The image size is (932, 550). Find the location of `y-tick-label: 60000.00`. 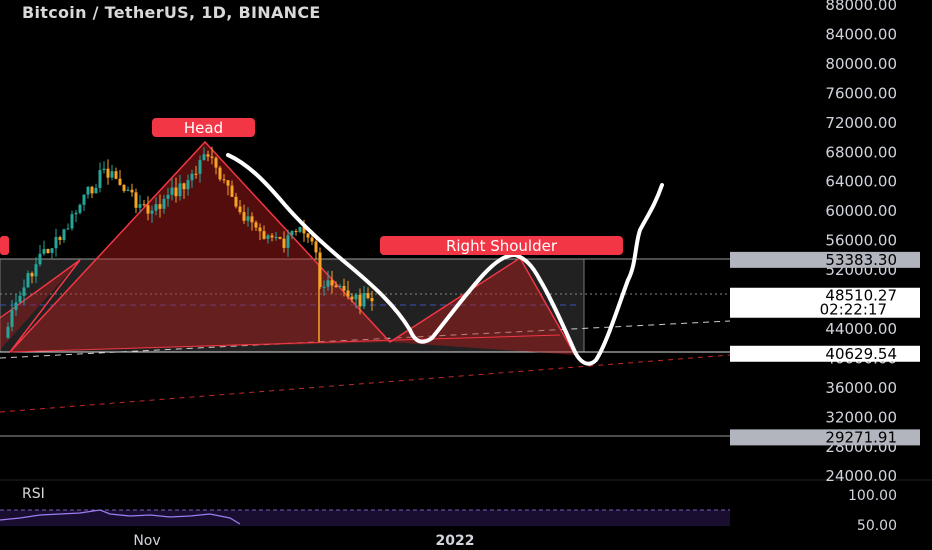

y-tick-label: 60000.00 is located at coordinates (861, 211).